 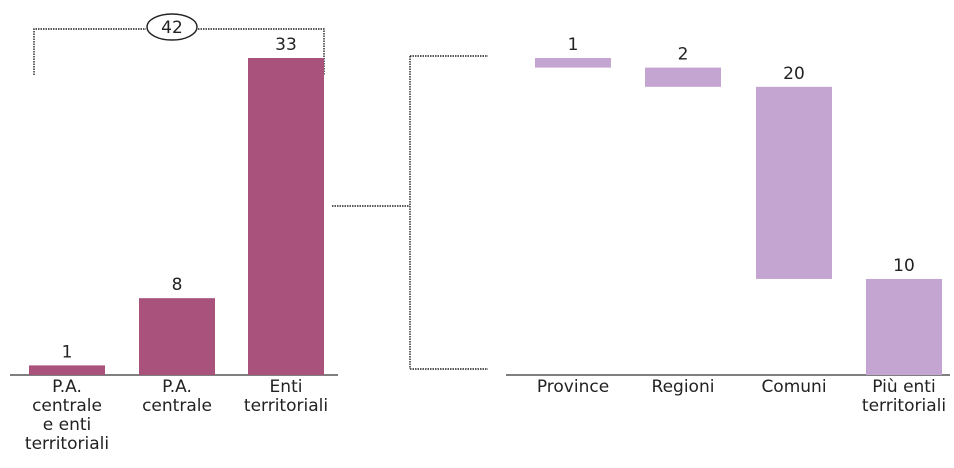 I want to click on bar-value-label: 8, so click(x=177, y=285).